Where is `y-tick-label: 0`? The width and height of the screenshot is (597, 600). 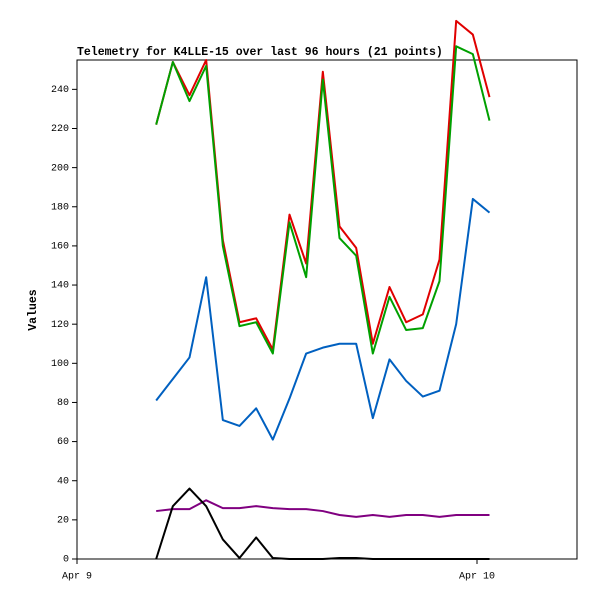 y-tick-label: 0 is located at coordinates (66, 560).